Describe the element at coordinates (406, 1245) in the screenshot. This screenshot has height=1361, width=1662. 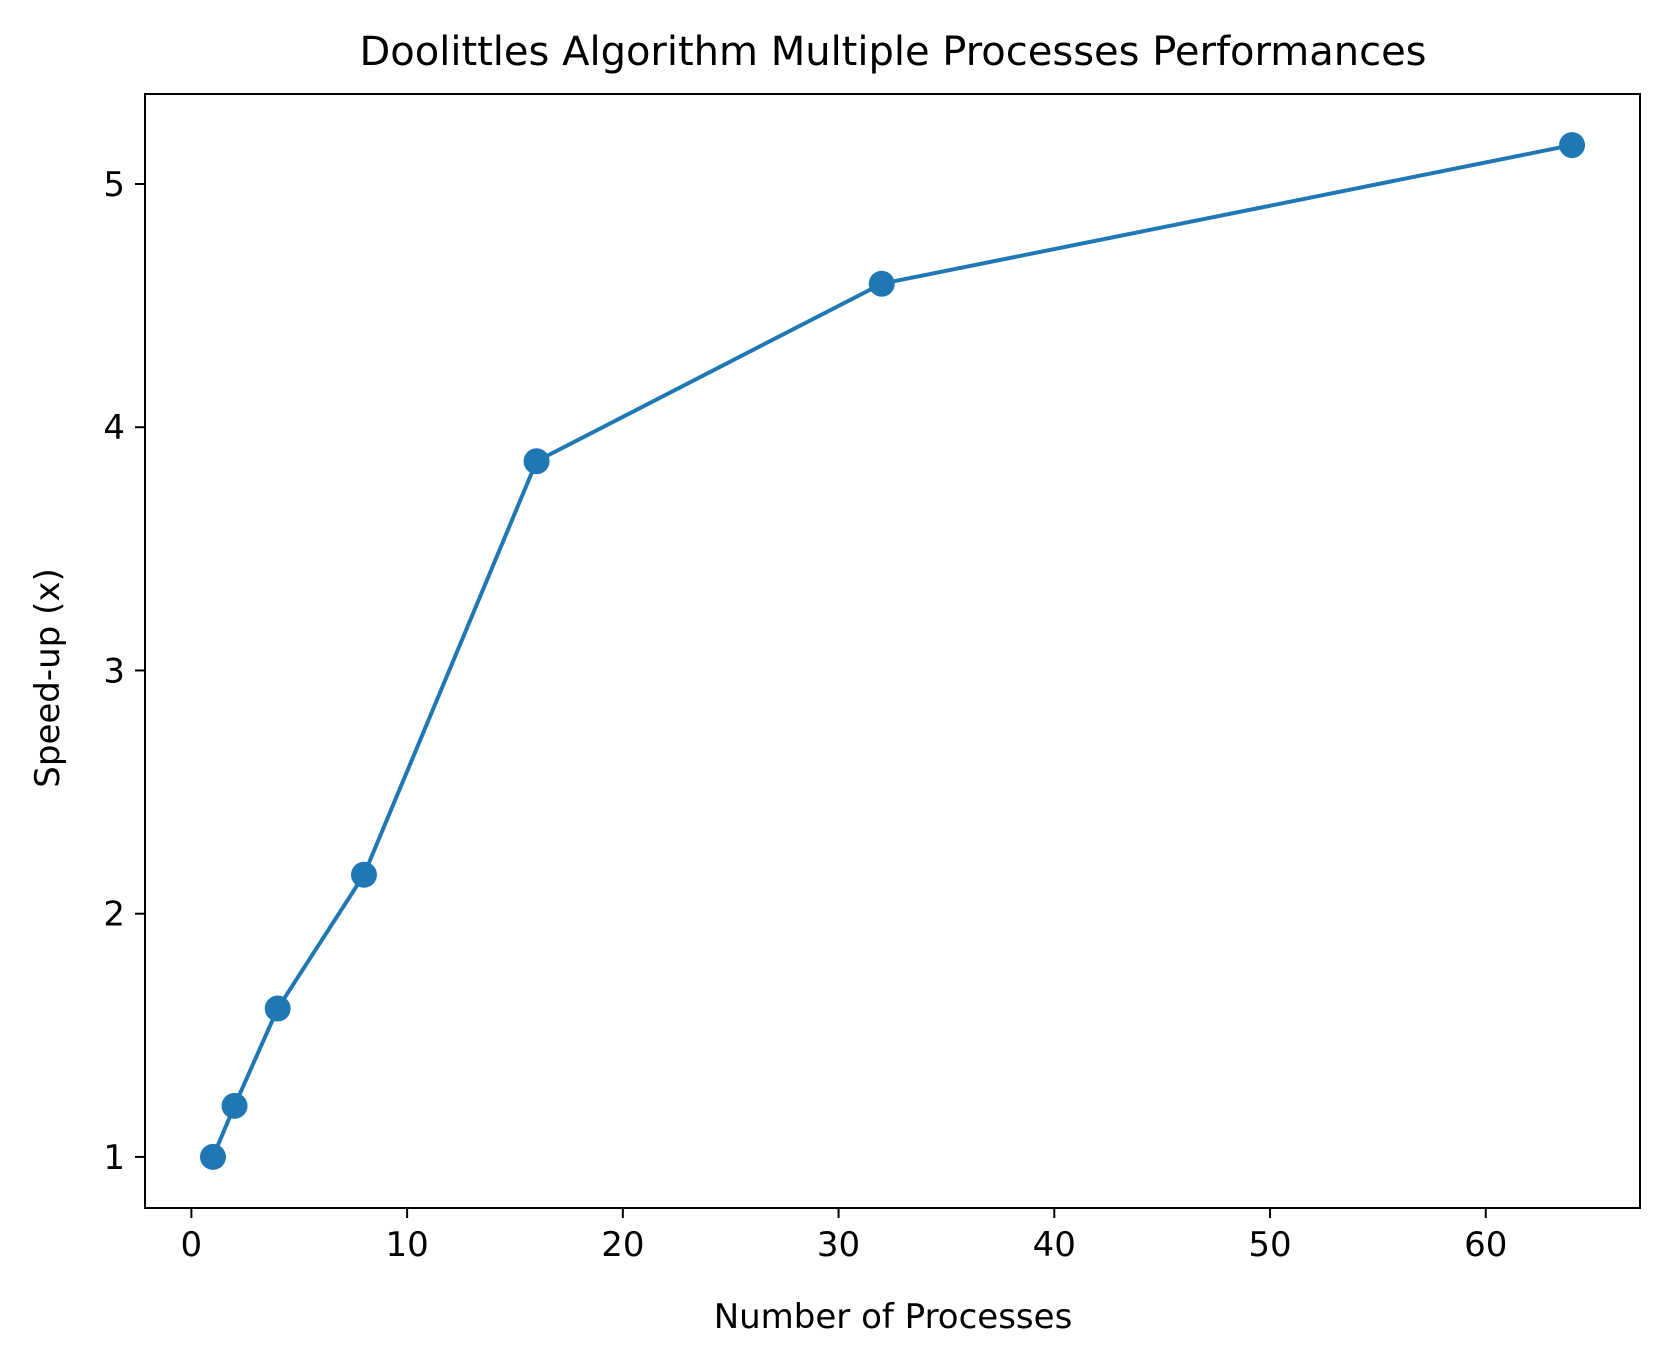
I see `x-tick-label: 10` at that location.